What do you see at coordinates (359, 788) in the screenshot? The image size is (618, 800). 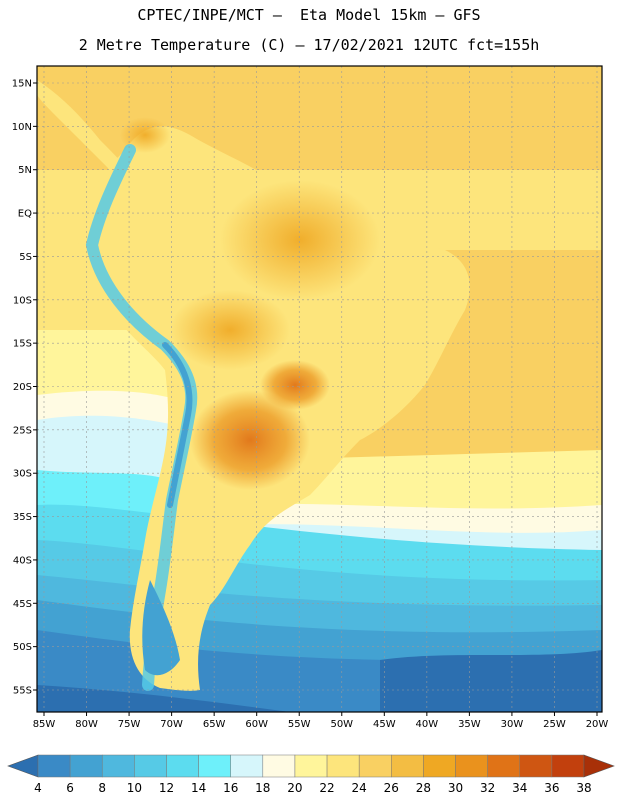 I see `colorbar-label: 24` at bounding box center [359, 788].